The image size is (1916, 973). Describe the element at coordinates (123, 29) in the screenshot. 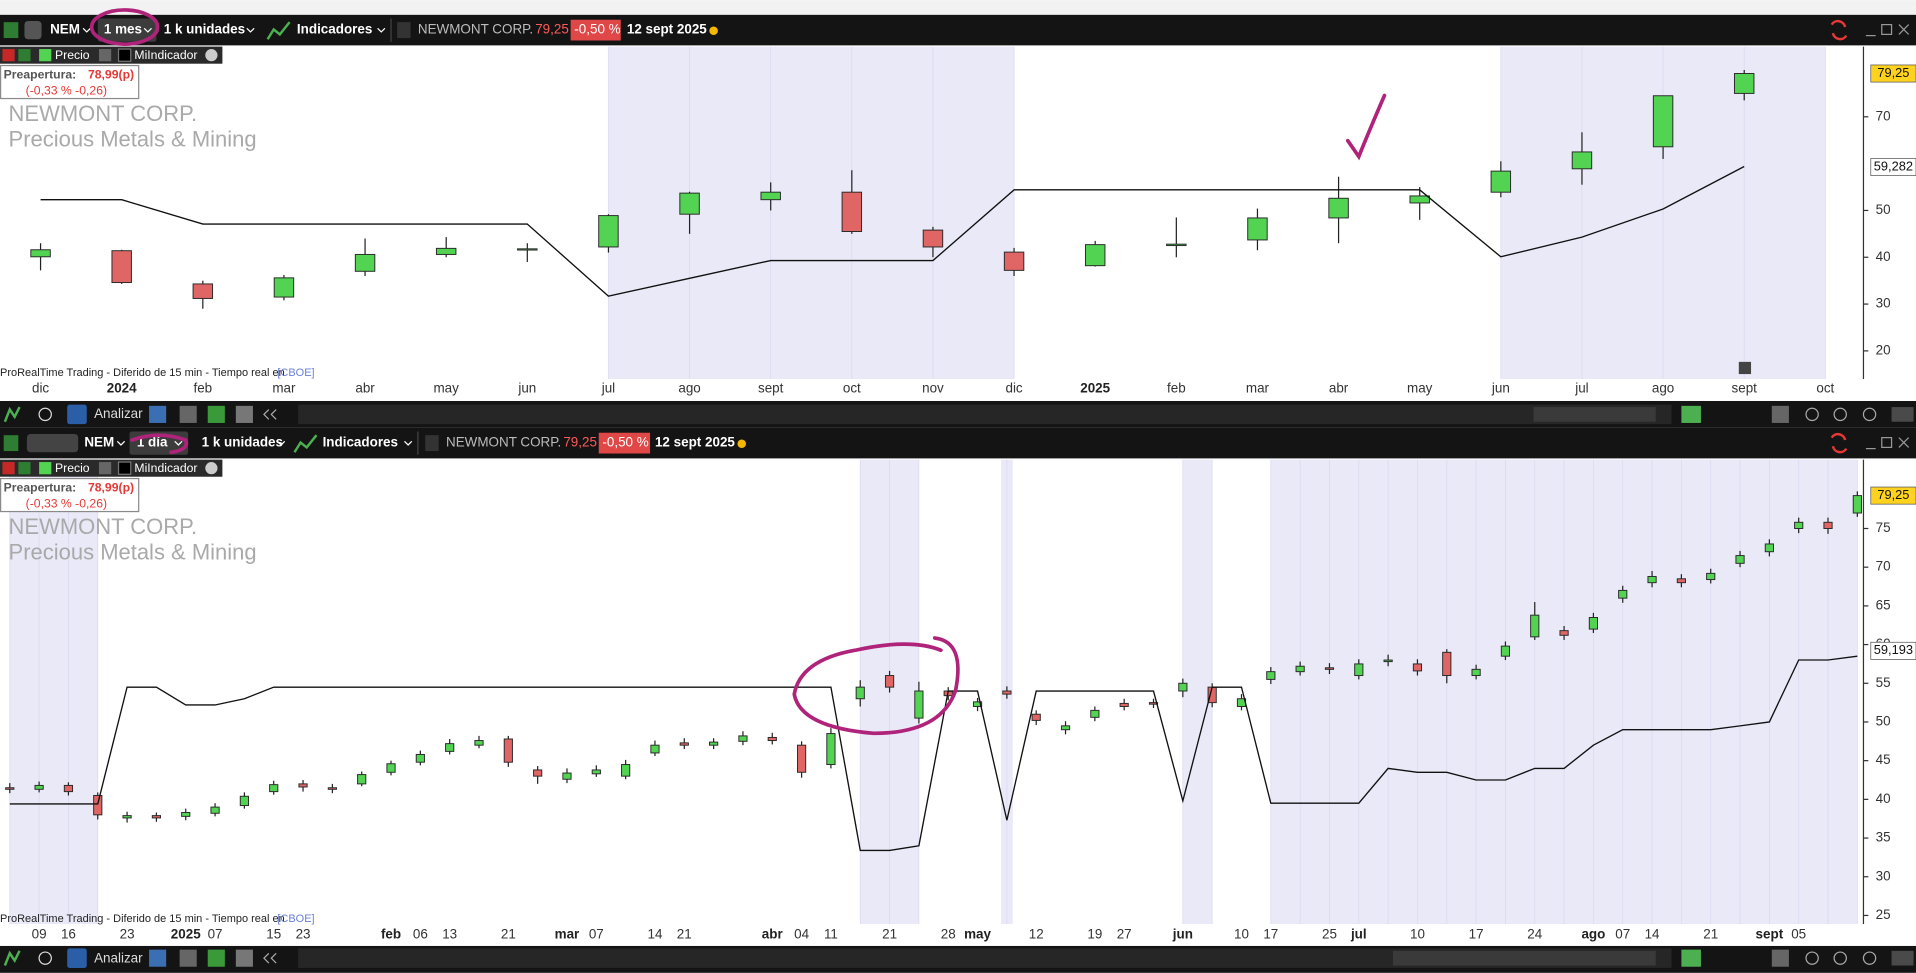

I see `timeframe: 1 mes` at that location.